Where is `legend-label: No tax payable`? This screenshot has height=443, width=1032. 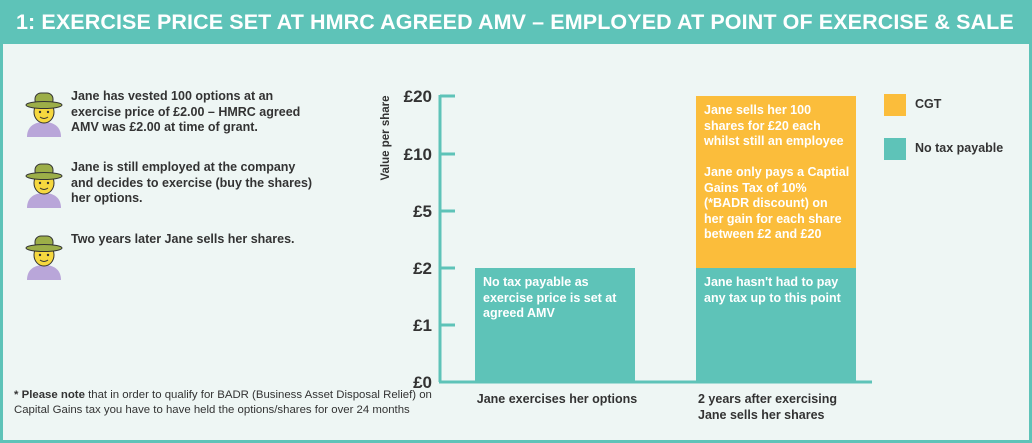 legend-label: No tax payable is located at coordinates (959, 148).